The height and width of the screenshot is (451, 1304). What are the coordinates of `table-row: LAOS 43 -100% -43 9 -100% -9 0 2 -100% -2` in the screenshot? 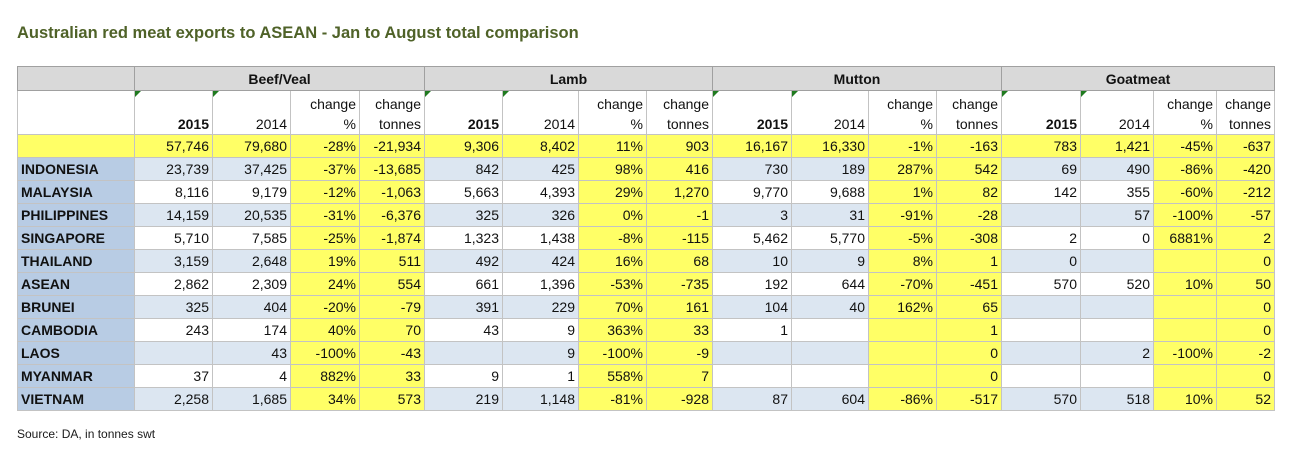 It's located at (646, 353).